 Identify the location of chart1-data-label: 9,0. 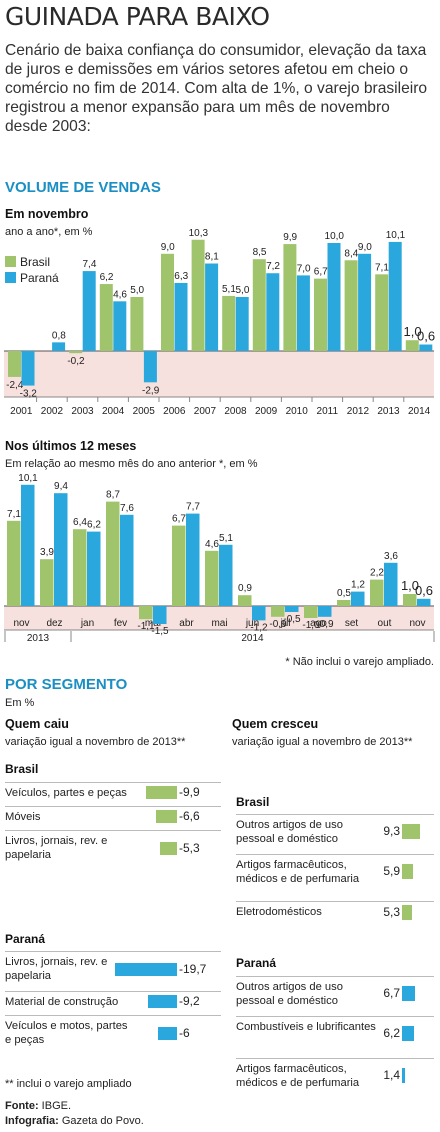
(365, 247).